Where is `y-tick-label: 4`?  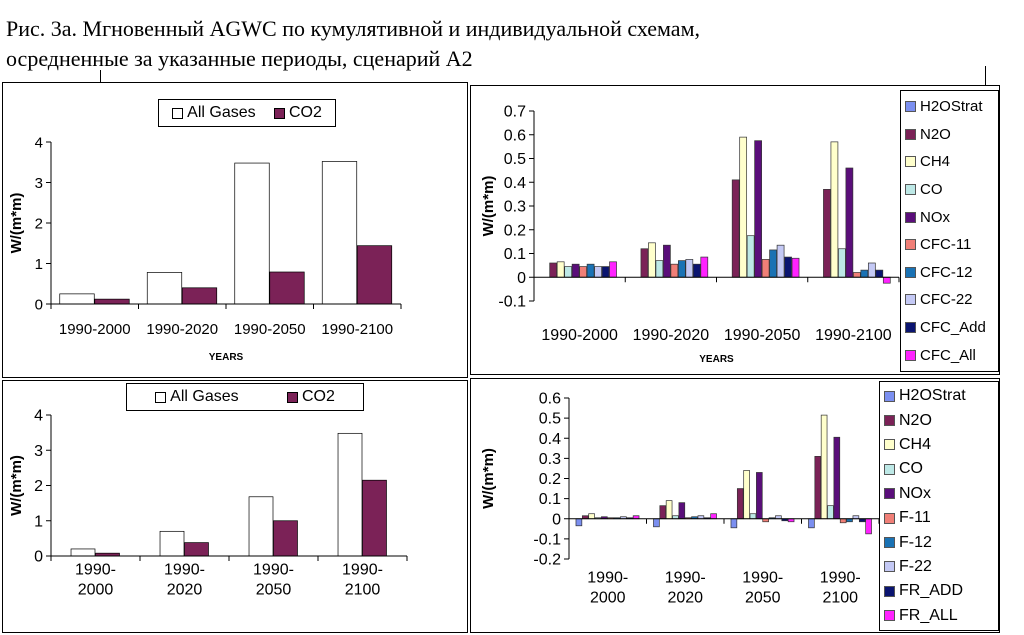 y-tick-label: 4 is located at coordinates (38, 416).